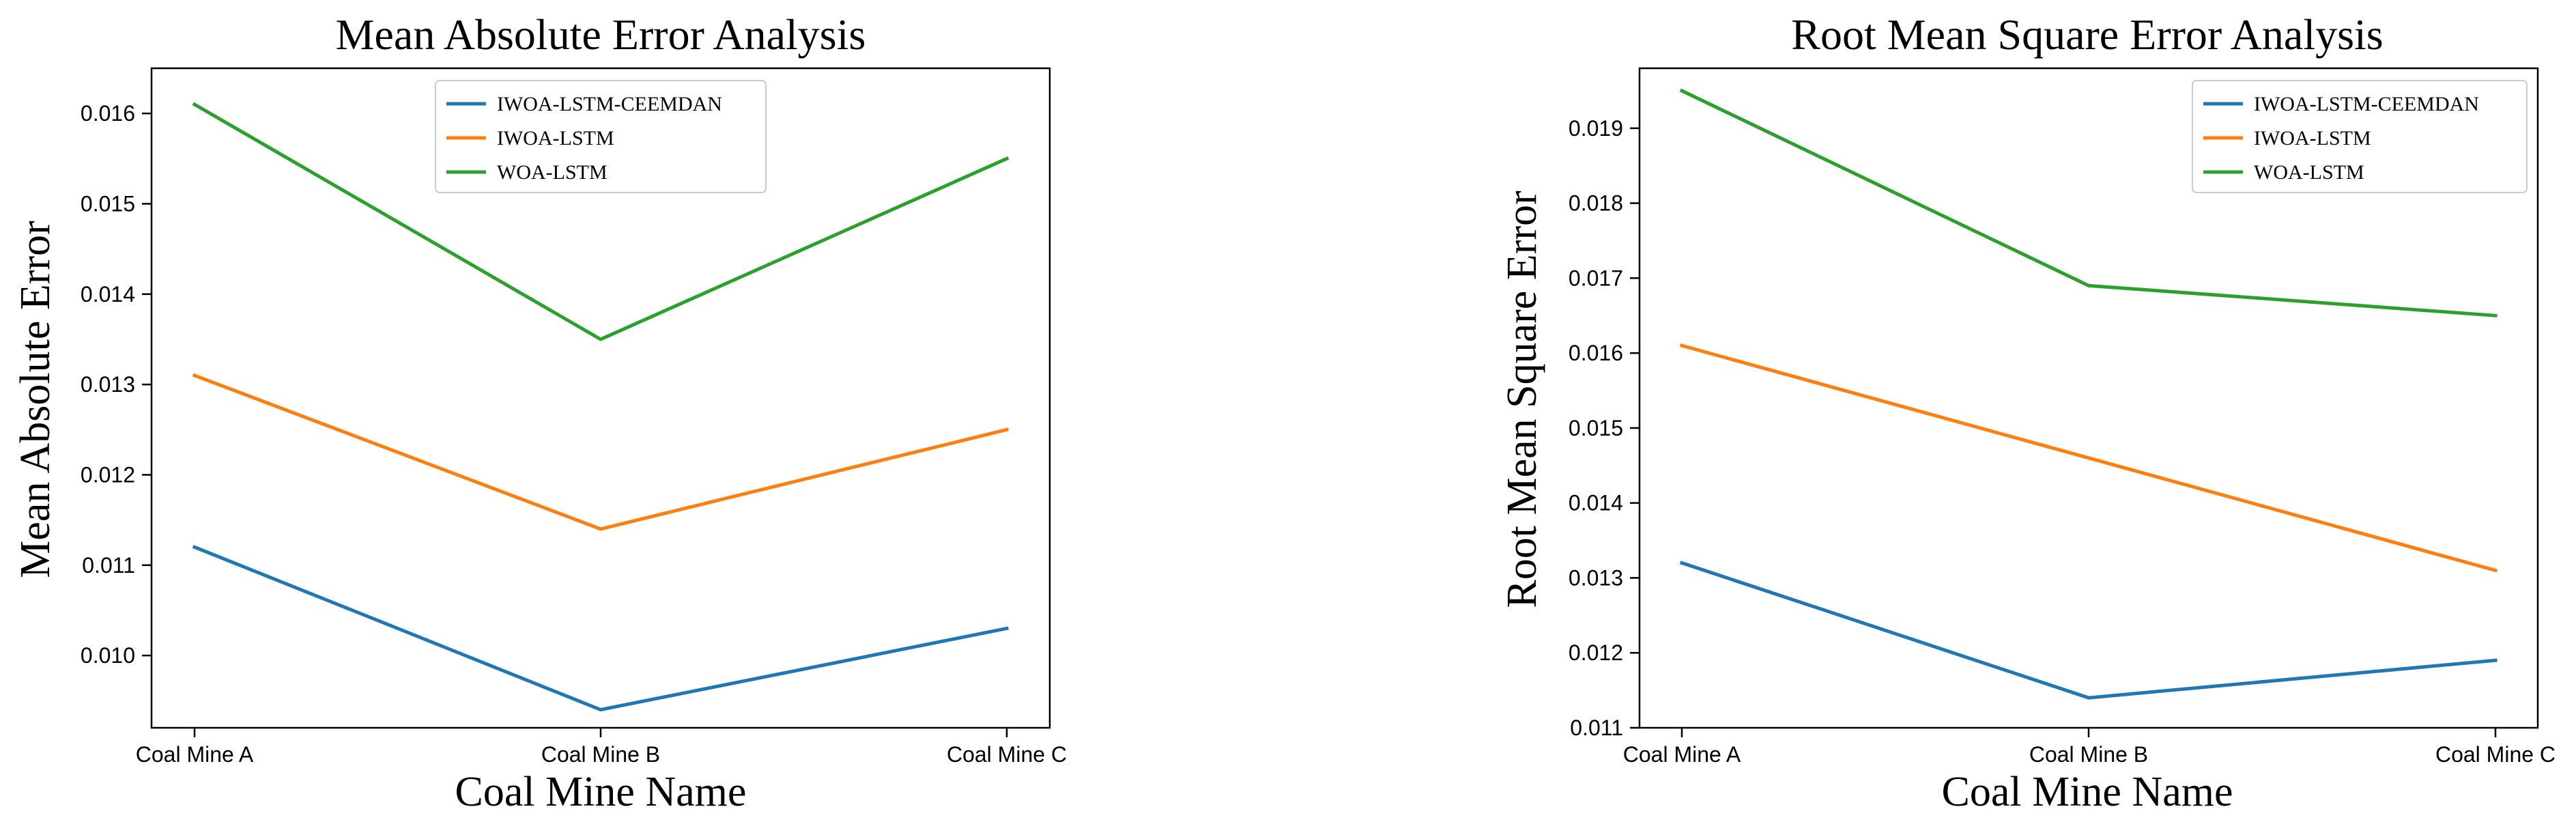  What do you see at coordinates (2087, 792) in the screenshot?
I see `rmse-x-axis-label: Coal Mine Name` at bounding box center [2087, 792].